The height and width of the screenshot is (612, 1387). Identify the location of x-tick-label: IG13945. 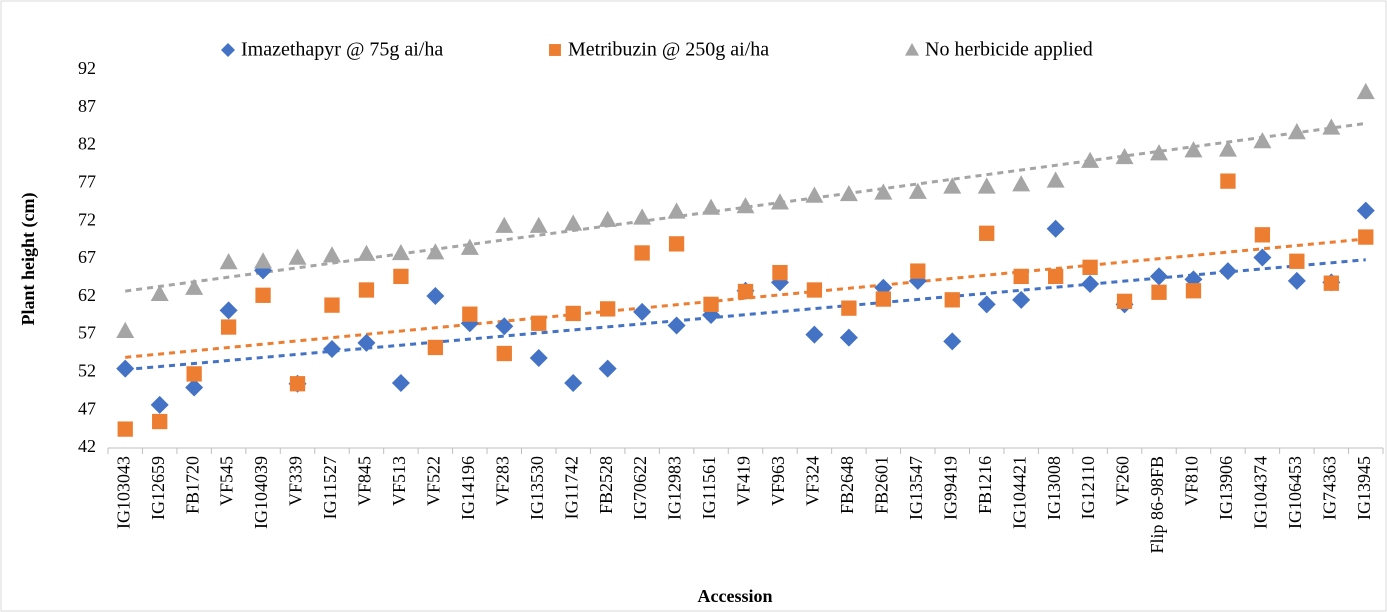
(1364, 488).